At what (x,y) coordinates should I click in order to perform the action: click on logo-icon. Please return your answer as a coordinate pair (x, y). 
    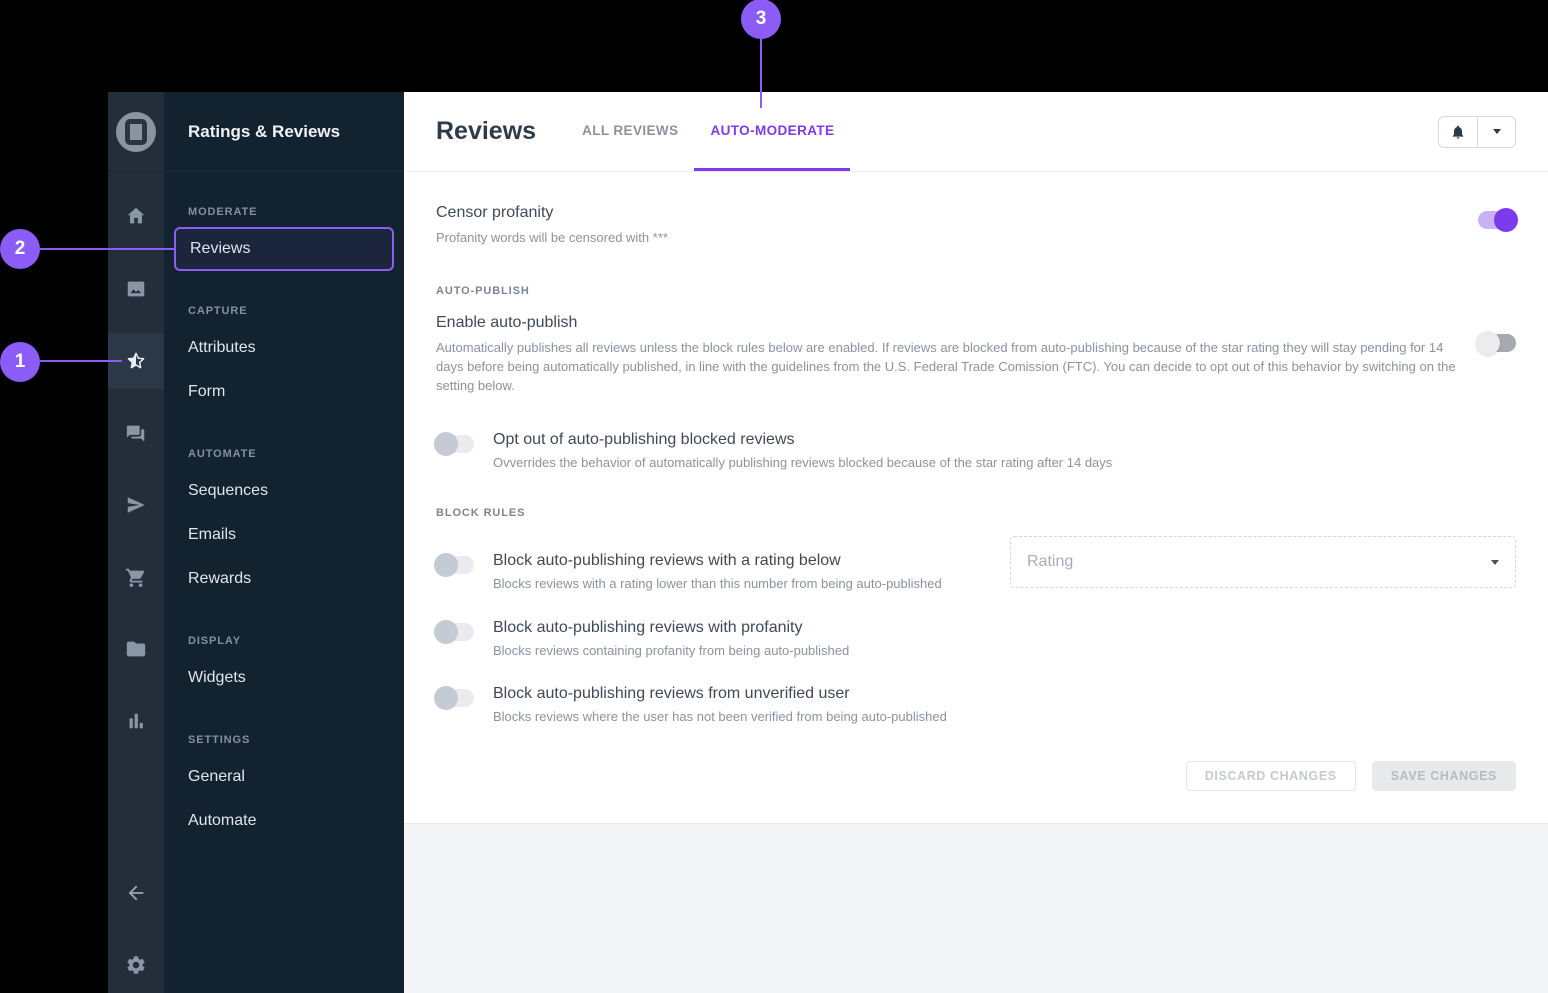
    Looking at the image, I should click on (136, 131).